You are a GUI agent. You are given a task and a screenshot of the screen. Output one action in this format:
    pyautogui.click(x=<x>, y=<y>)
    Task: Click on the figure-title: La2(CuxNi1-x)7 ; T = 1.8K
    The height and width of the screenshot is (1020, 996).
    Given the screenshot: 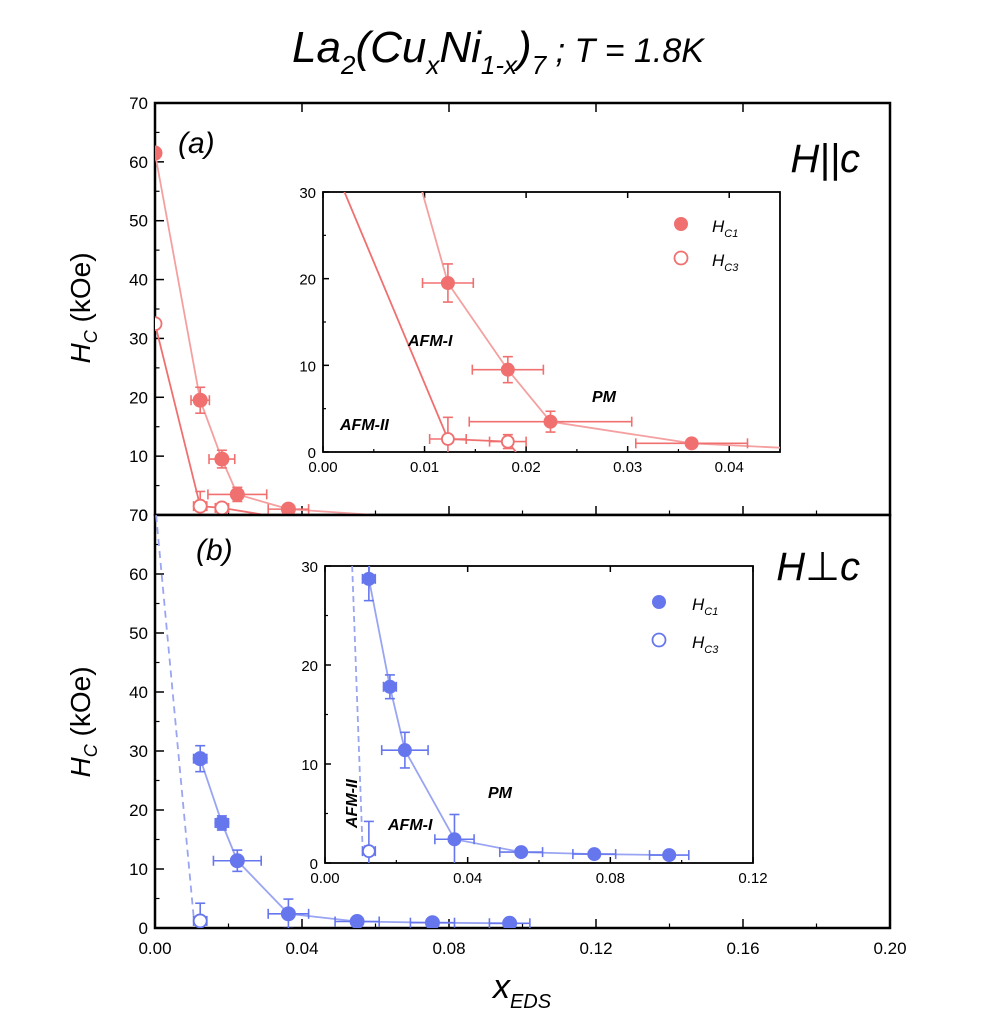 What is the action you would take?
    pyautogui.click(x=498, y=51)
    